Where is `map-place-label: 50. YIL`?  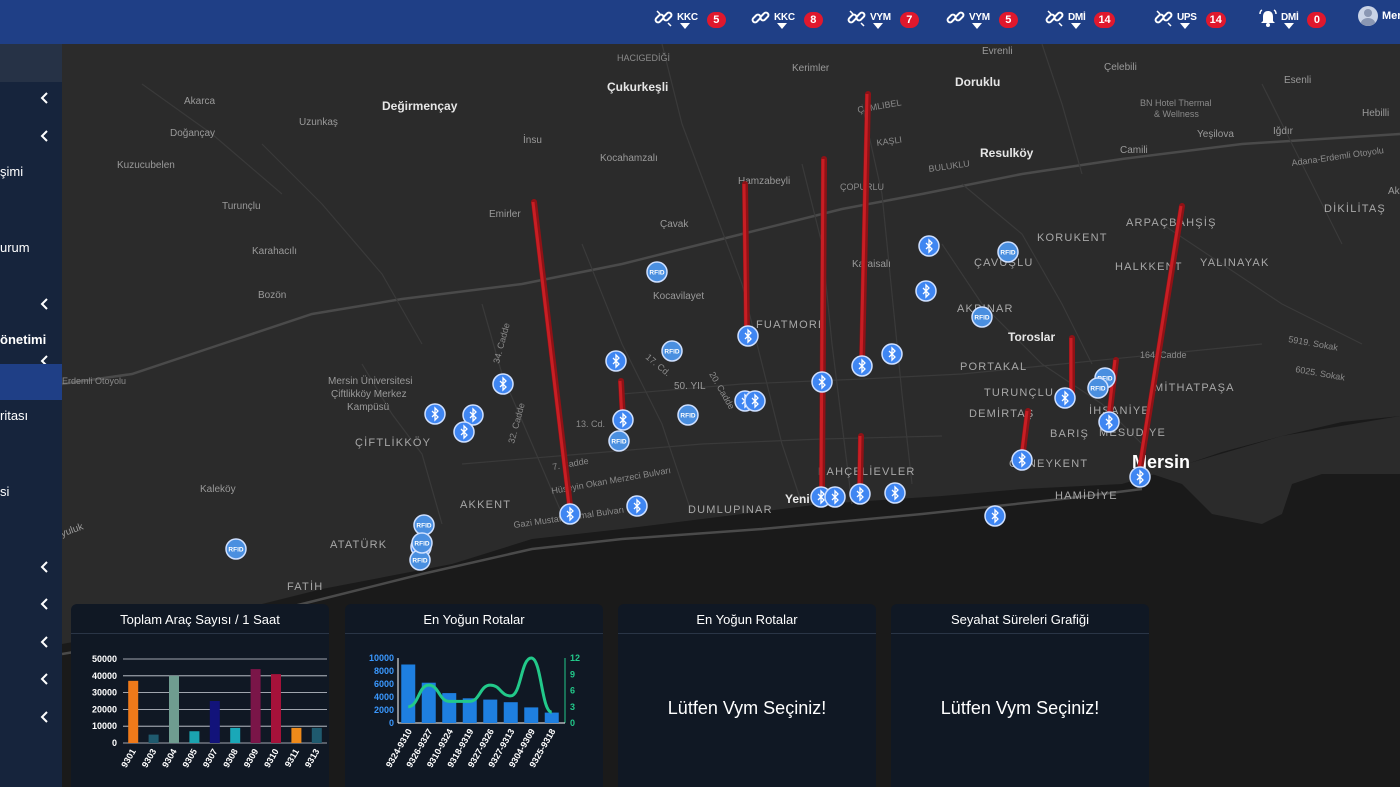 map-place-label: 50. YIL is located at coordinates (690, 386).